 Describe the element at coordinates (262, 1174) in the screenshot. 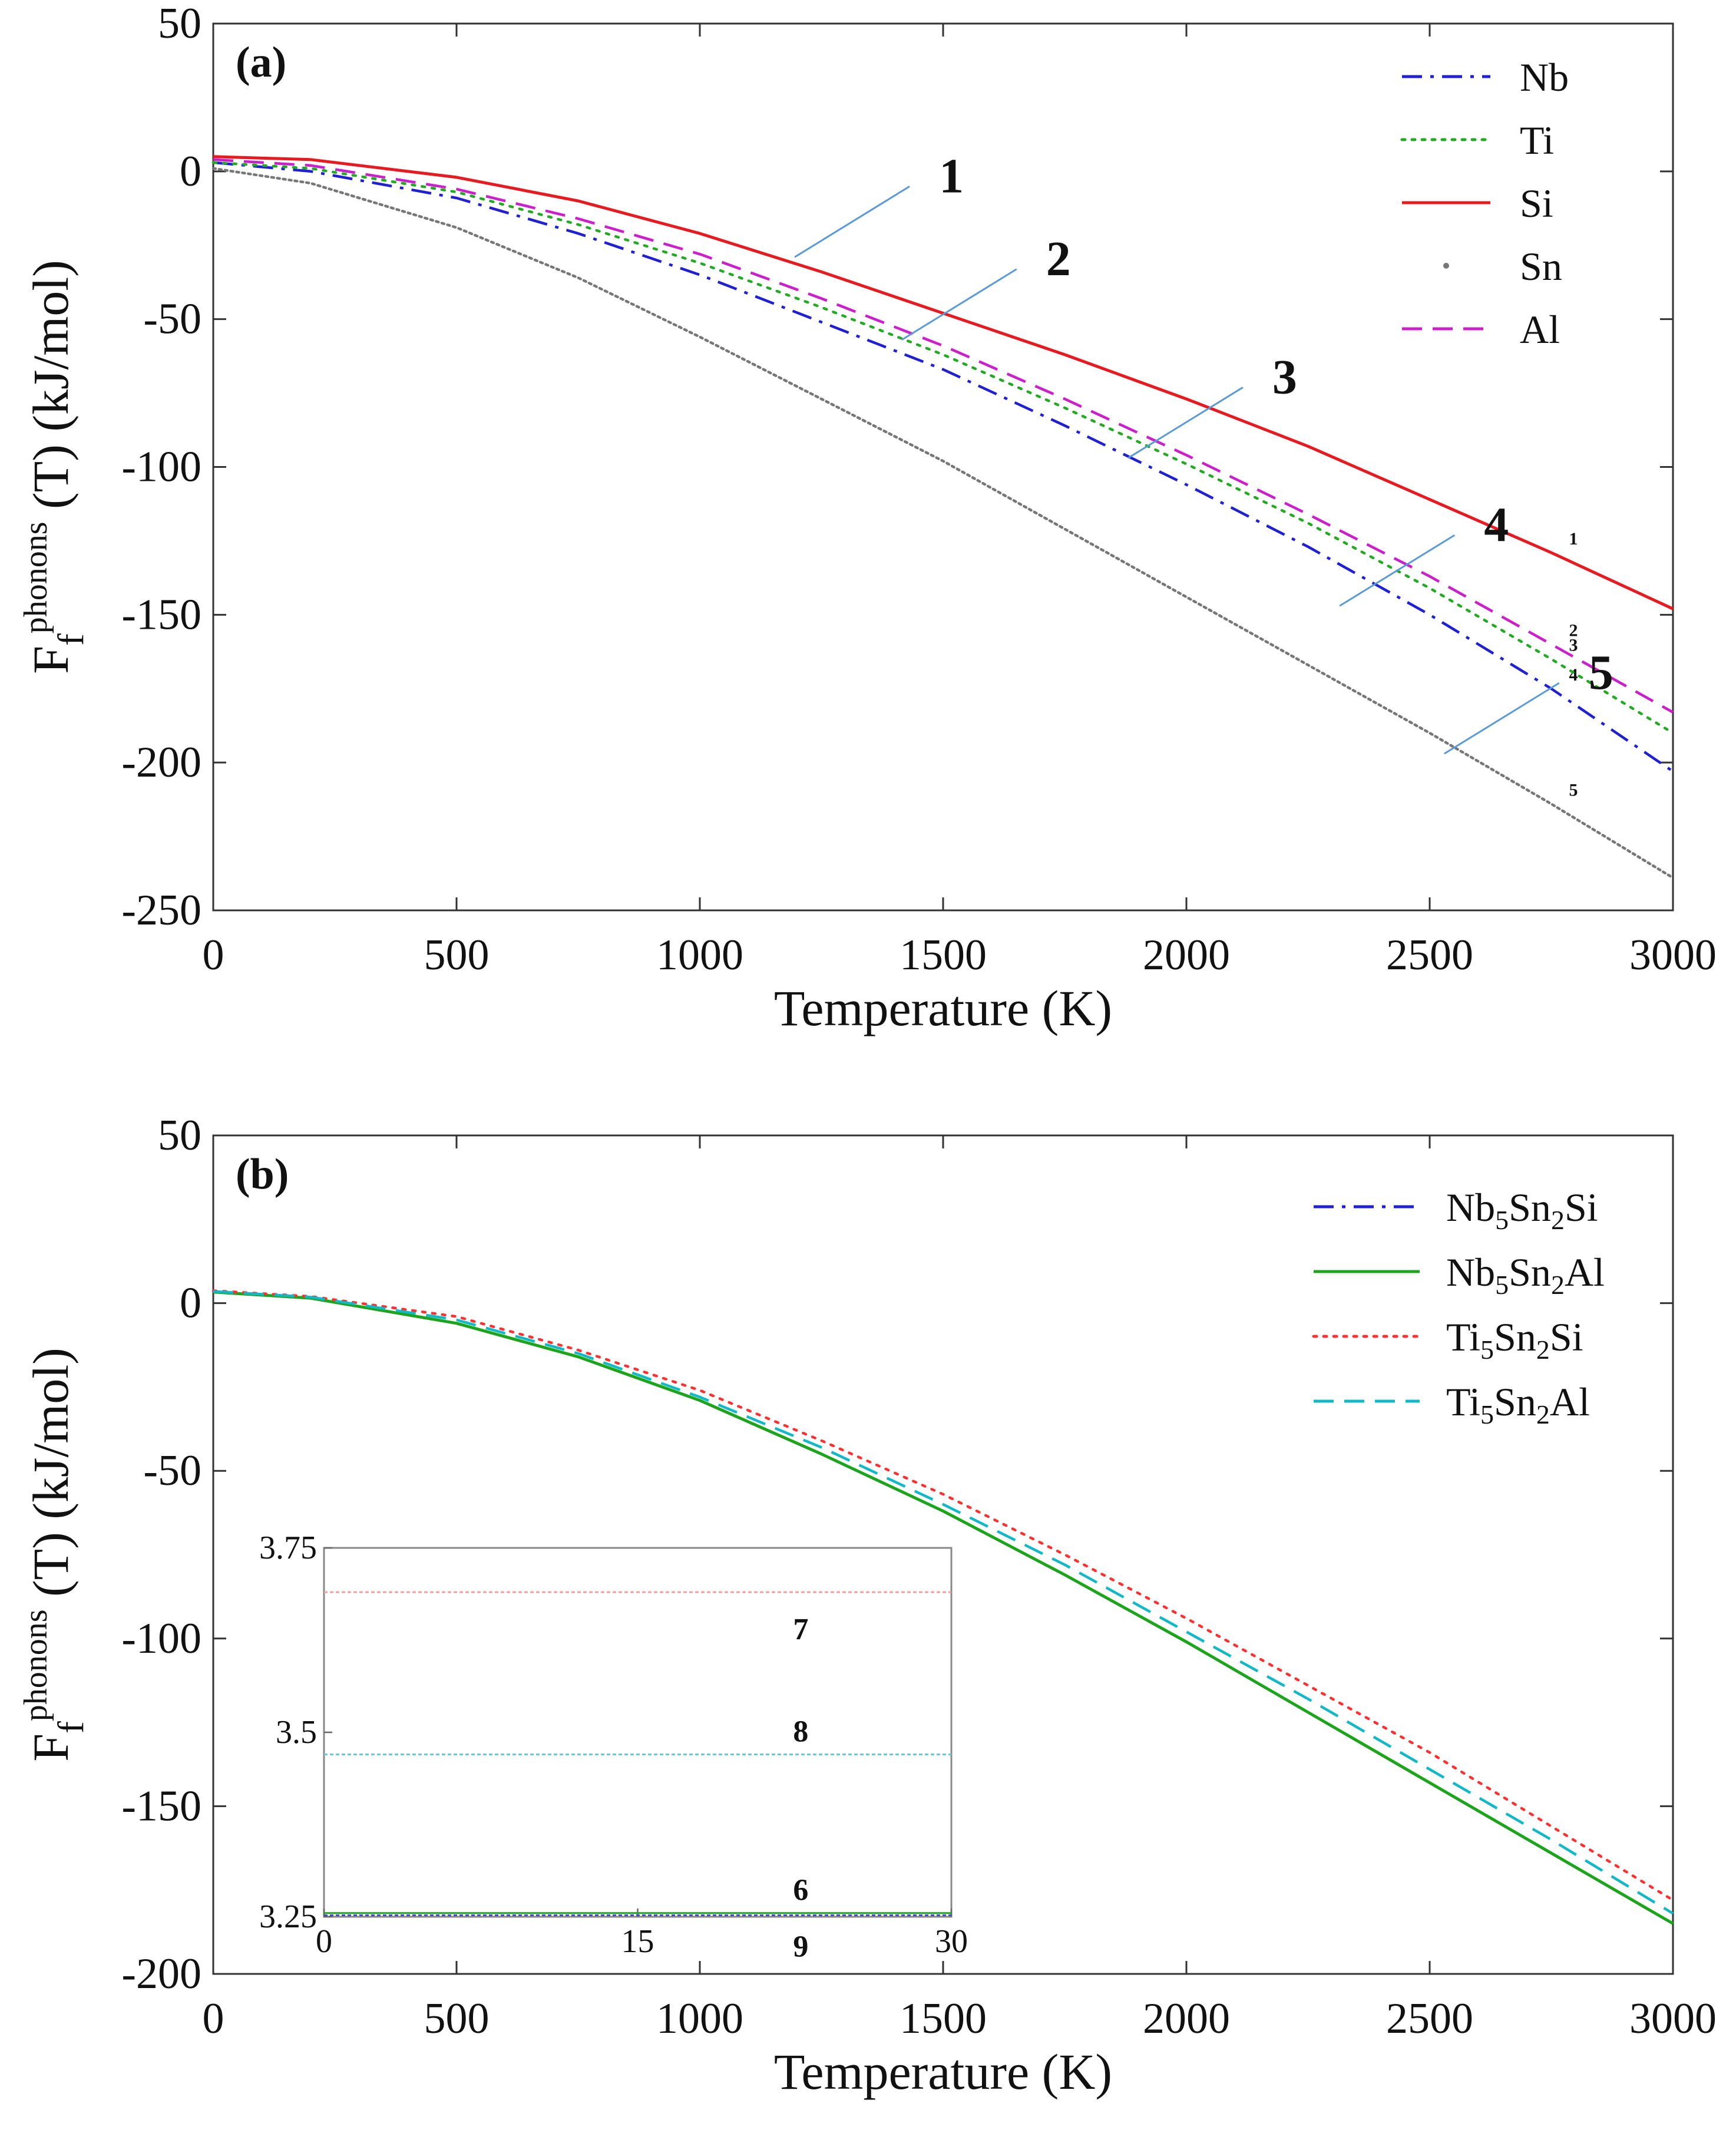

I see `panel-label: (b)` at that location.